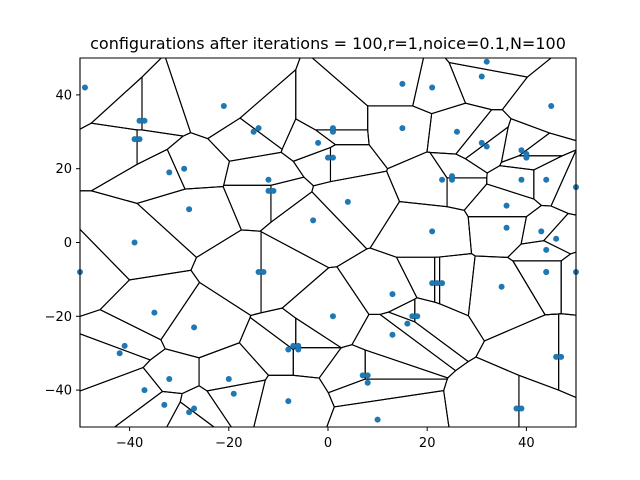 This screenshot has width=640, height=480. What do you see at coordinates (58, 317) in the screenshot?
I see `y-tick-label: −20` at bounding box center [58, 317].